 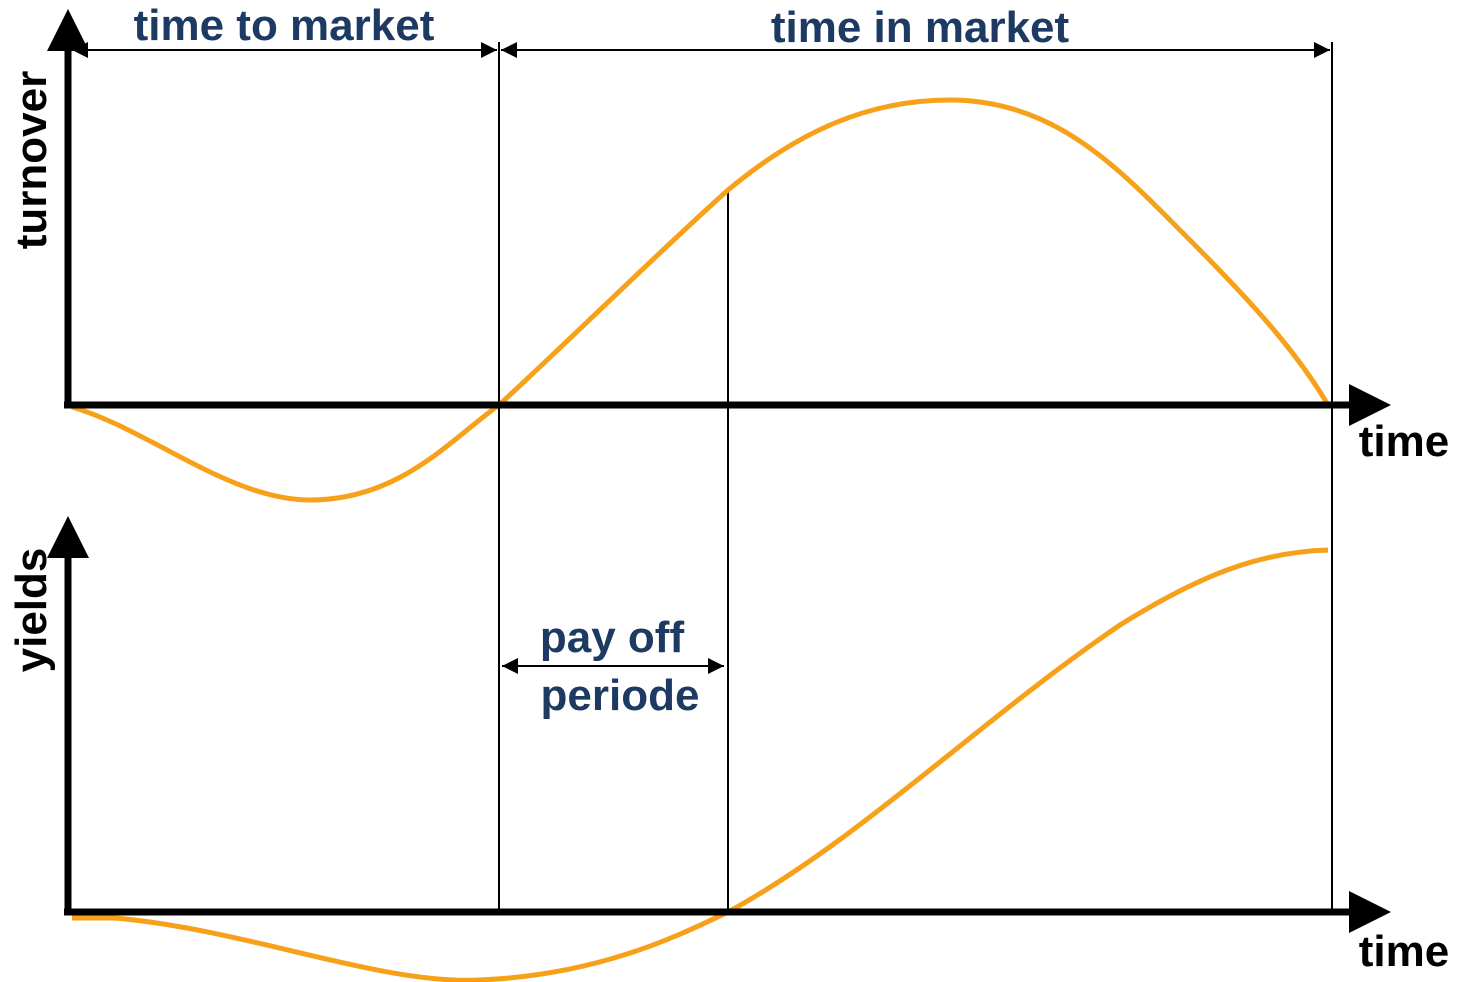 What do you see at coordinates (620, 695) in the screenshot?
I see `annotation: periode` at bounding box center [620, 695].